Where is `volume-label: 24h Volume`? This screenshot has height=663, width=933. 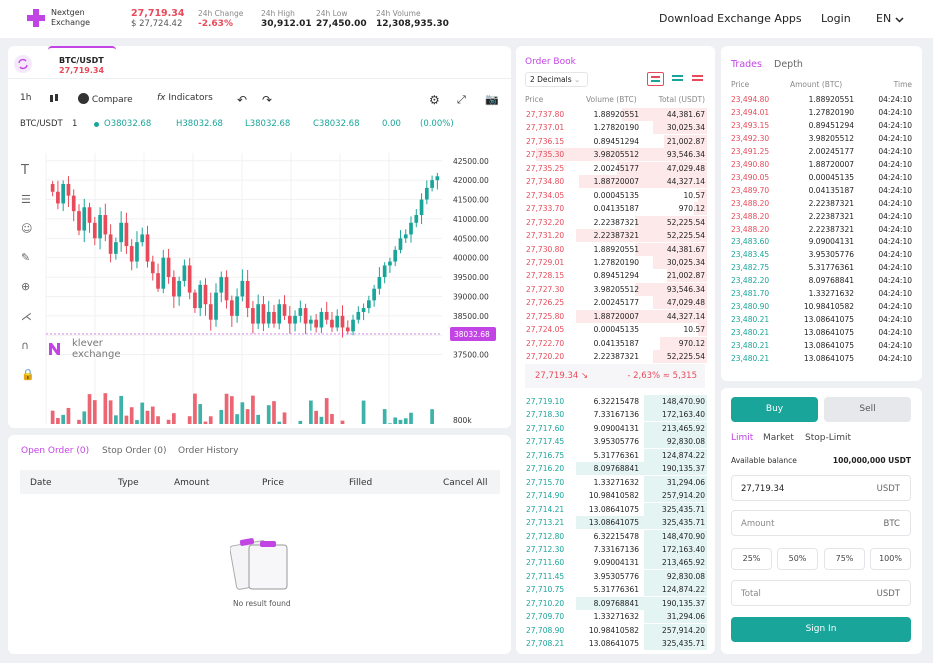
volume-label: 24h Volume is located at coordinates (398, 13).